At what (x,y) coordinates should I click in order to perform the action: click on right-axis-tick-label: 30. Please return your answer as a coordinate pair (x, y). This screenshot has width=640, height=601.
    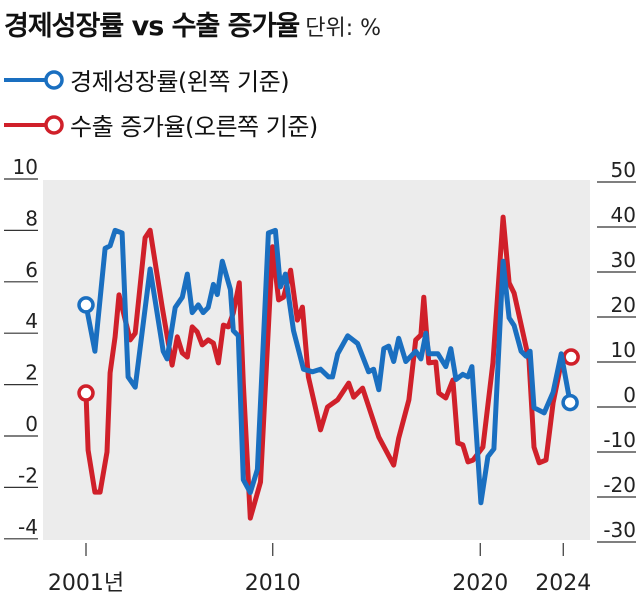
    Looking at the image, I should click on (623, 260).